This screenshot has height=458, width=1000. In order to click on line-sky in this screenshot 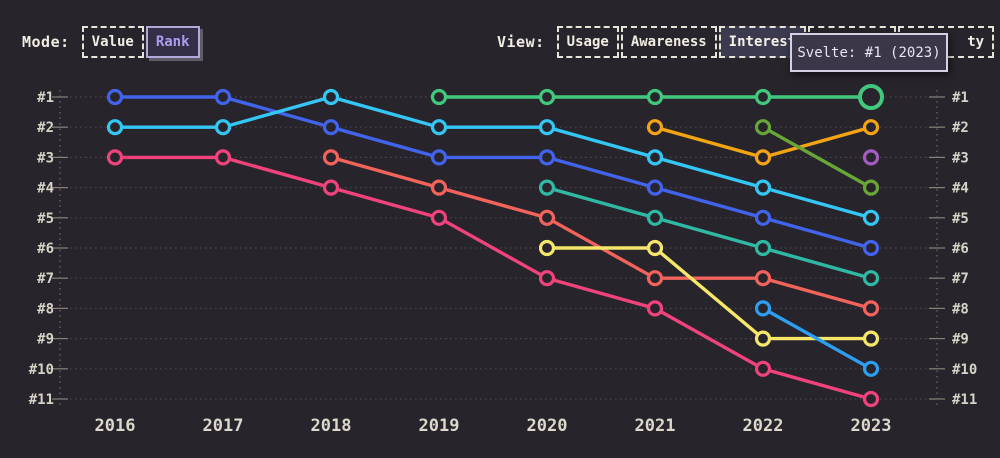, I will do `click(817, 338)`.